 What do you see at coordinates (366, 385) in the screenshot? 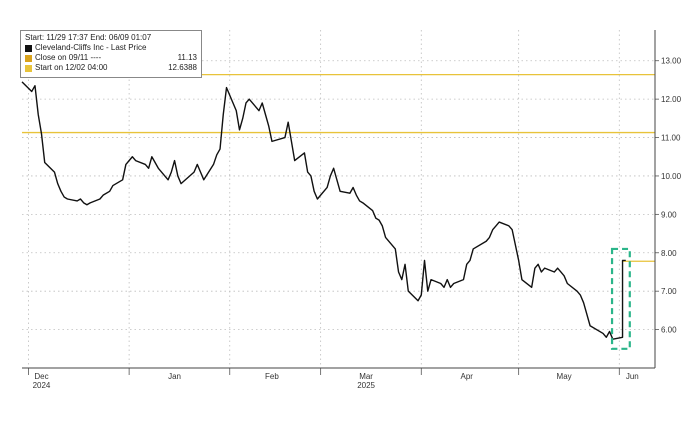
I see `x-tick-sublabel: 2025` at bounding box center [366, 385].